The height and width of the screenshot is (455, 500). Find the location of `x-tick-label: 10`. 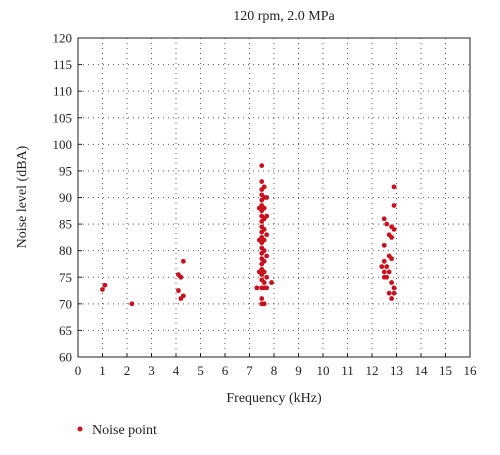

x-tick-label: 10 is located at coordinates (323, 370).